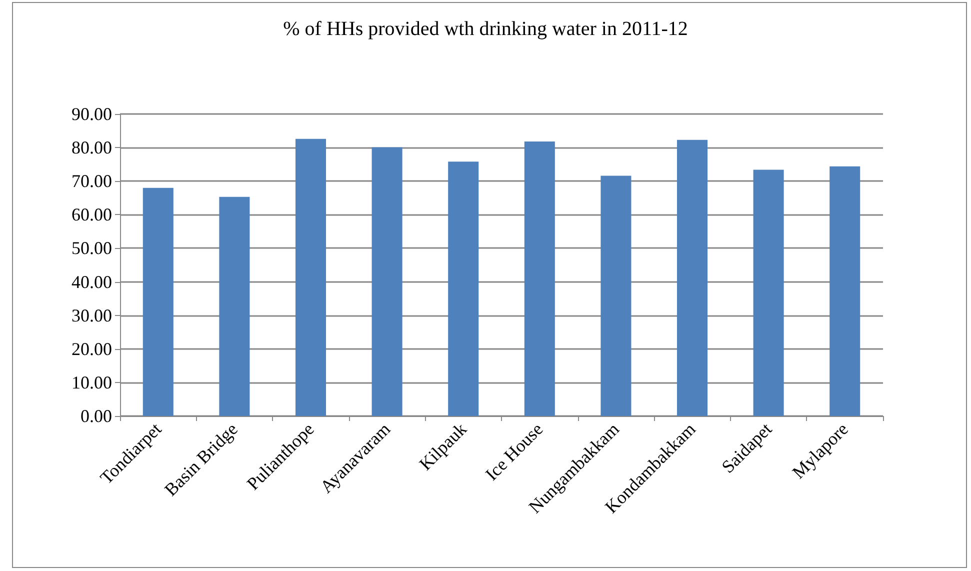 The image size is (971, 571). I want to click on y-tick-label: 20.00, so click(92, 348).